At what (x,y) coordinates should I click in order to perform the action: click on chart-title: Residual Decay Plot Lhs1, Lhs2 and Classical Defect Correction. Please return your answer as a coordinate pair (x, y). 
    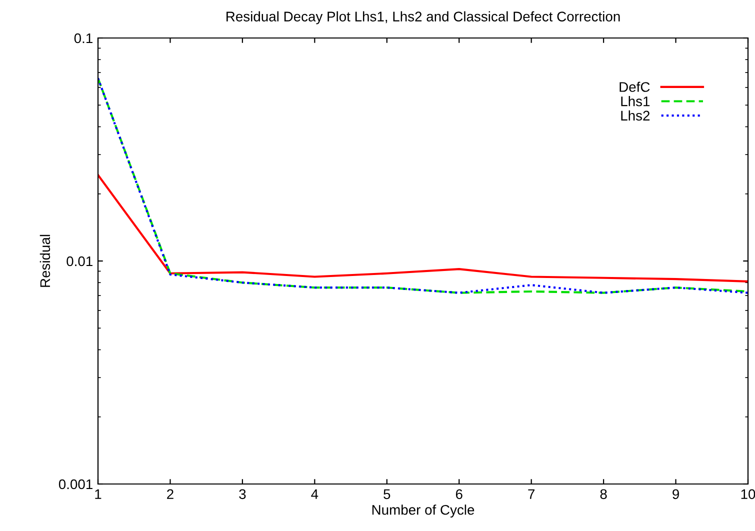
    Looking at the image, I should click on (423, 17).